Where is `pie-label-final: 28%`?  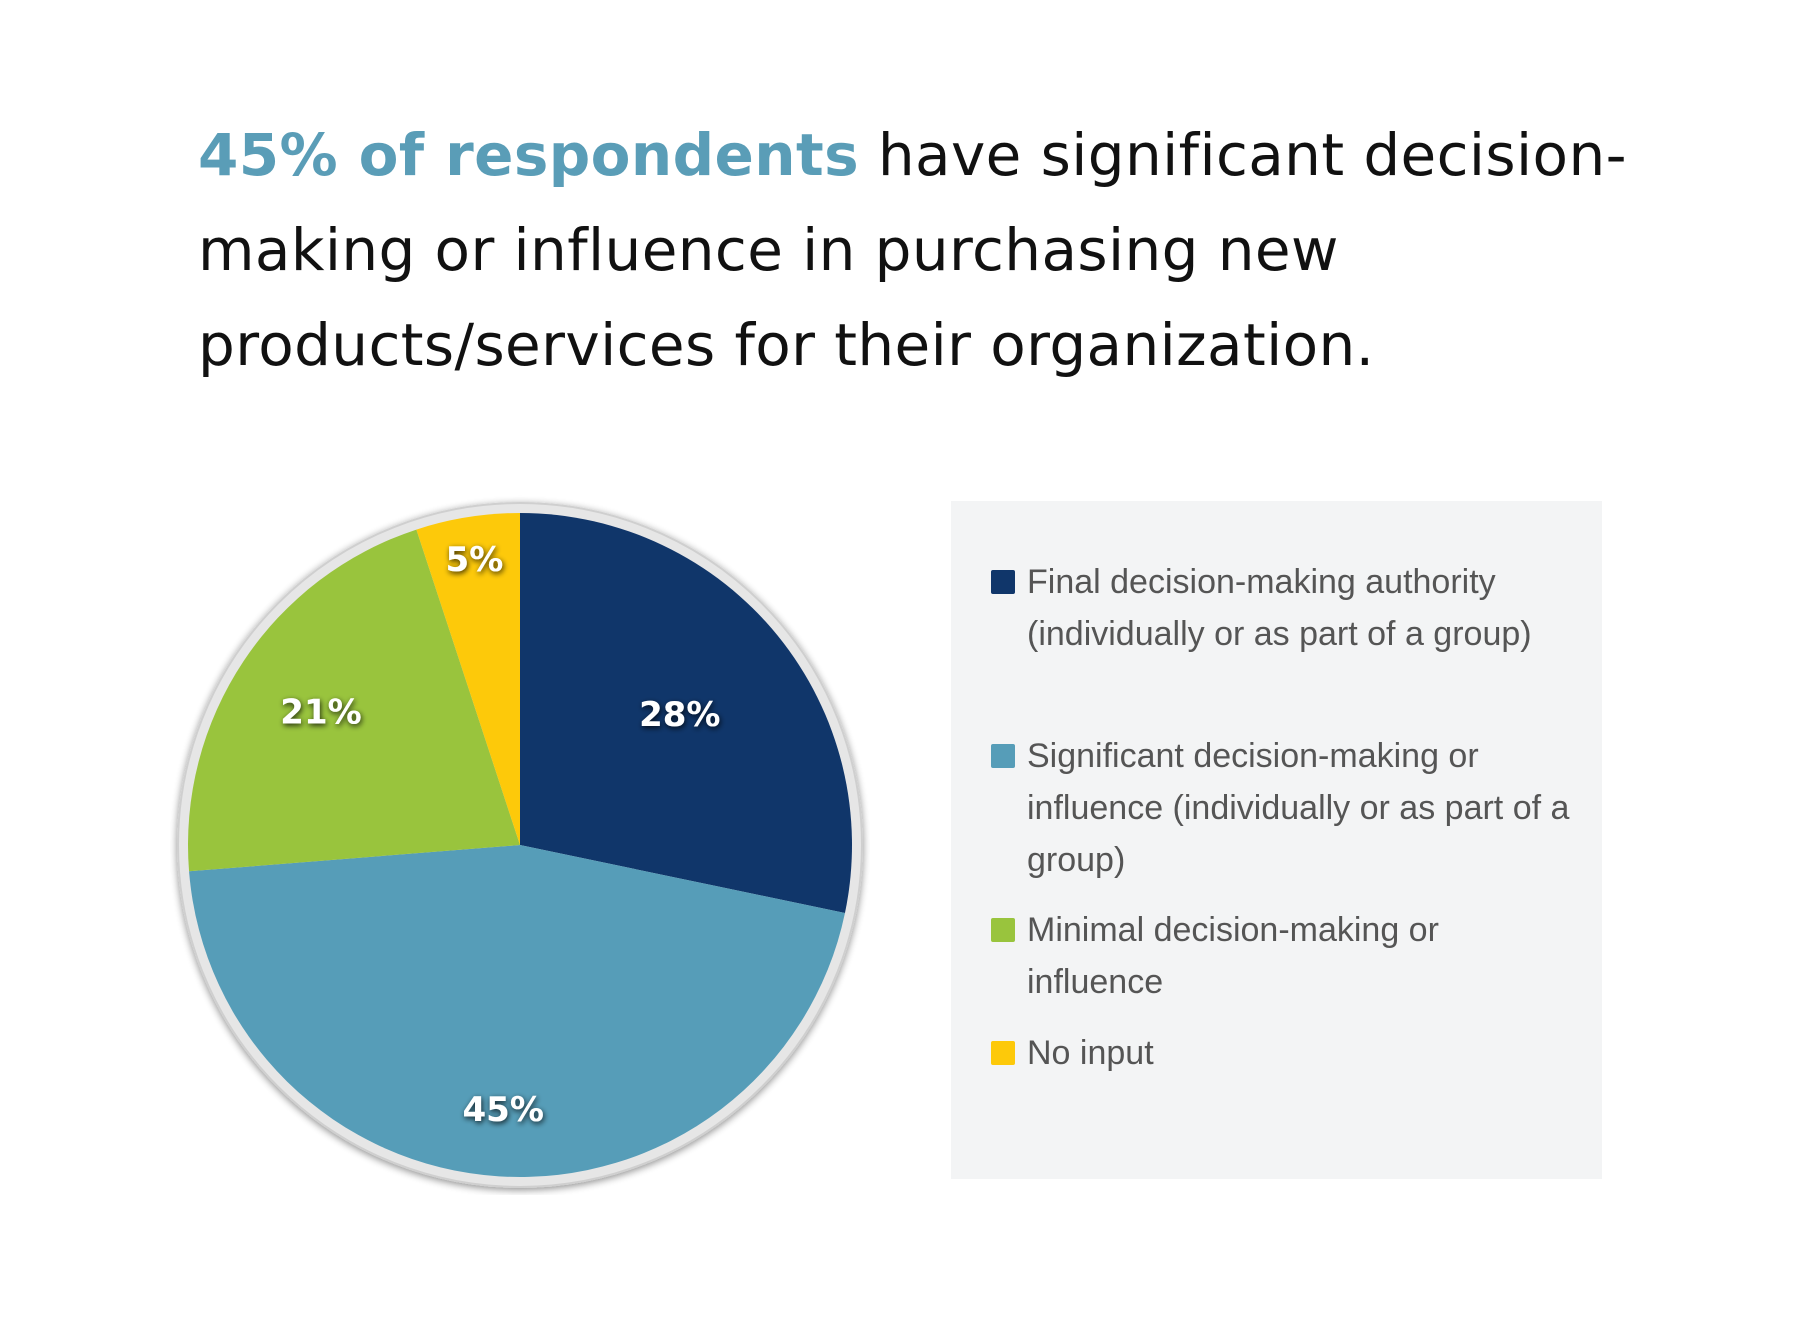 pie-label-final: 28% is located at coordinates (679, 715).